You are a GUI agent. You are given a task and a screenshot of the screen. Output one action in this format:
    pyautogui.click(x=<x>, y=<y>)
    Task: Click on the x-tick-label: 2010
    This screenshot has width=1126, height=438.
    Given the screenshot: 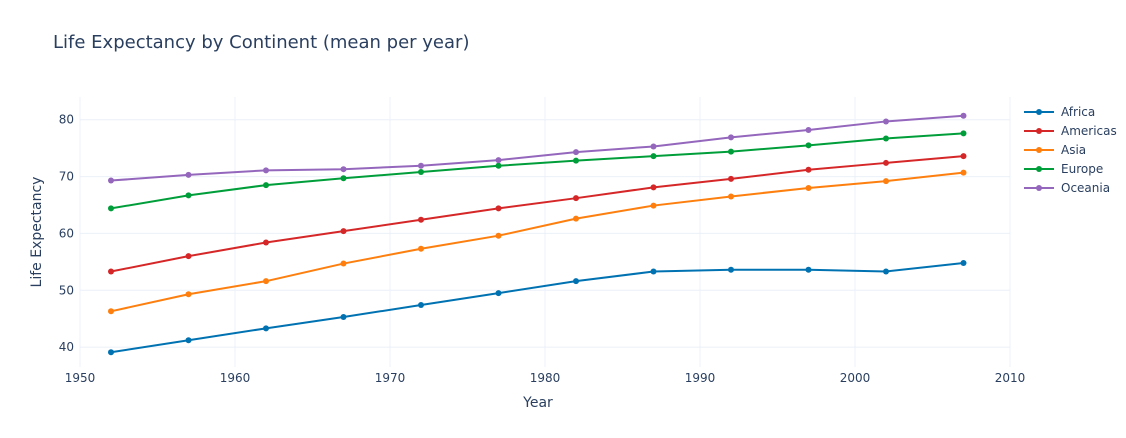 What is the action you would take?
    pyautogui.click(x=1010, y=378)
    